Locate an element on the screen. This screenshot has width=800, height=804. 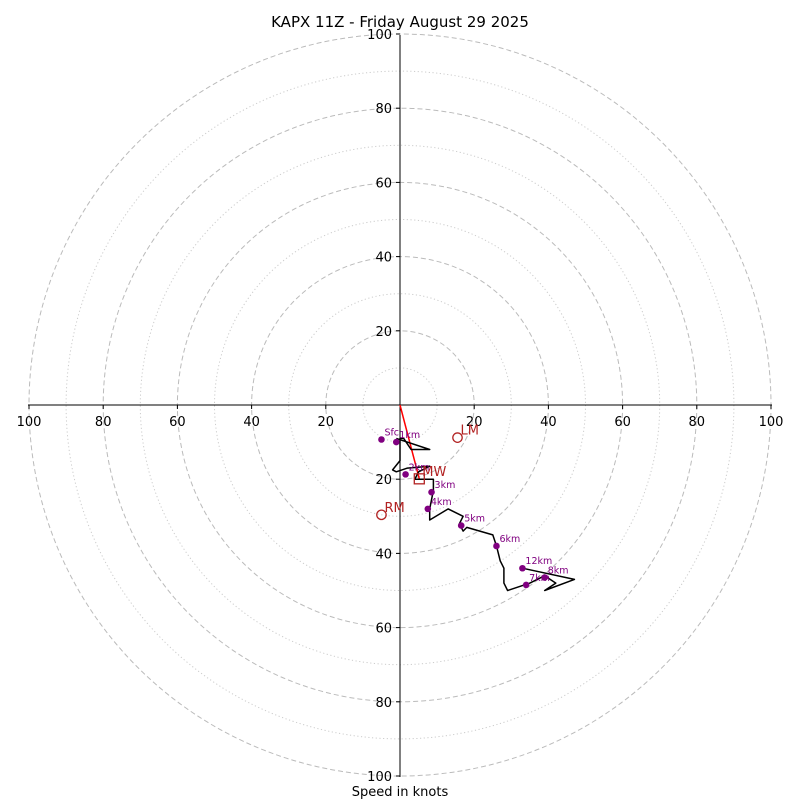
height-marker-label: 2km is located at coordinates (419, 467).